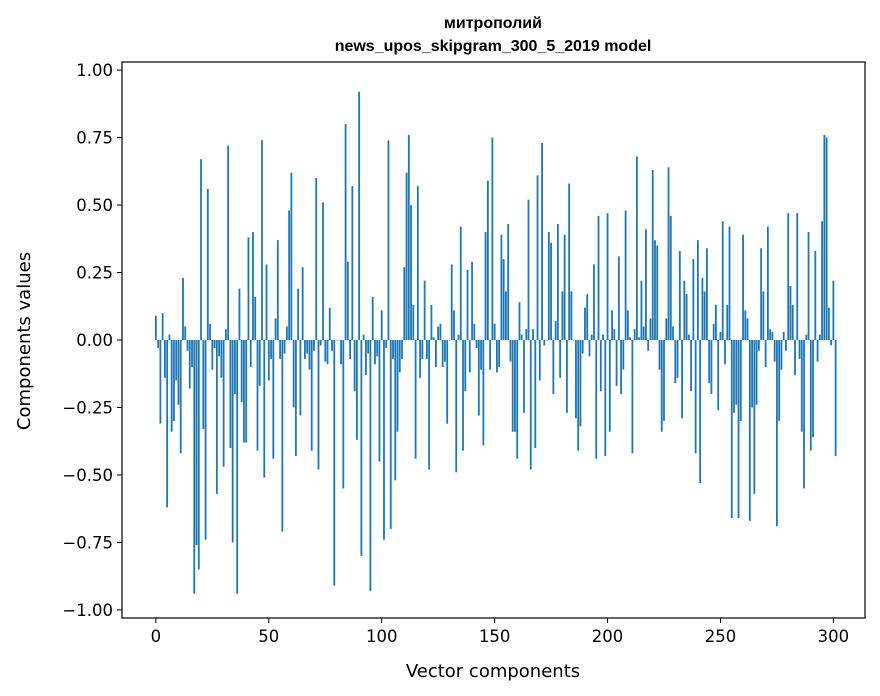 The image size is (880, 696). I want to click on y-tick-label: 1.00, so click(94, 70).